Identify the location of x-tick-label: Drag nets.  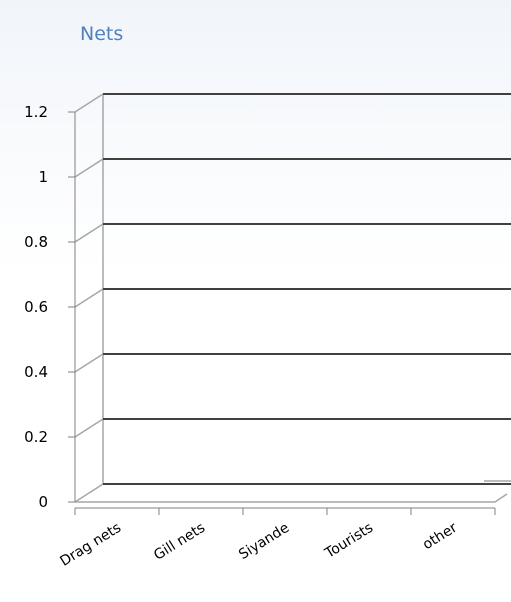
(90, 545).